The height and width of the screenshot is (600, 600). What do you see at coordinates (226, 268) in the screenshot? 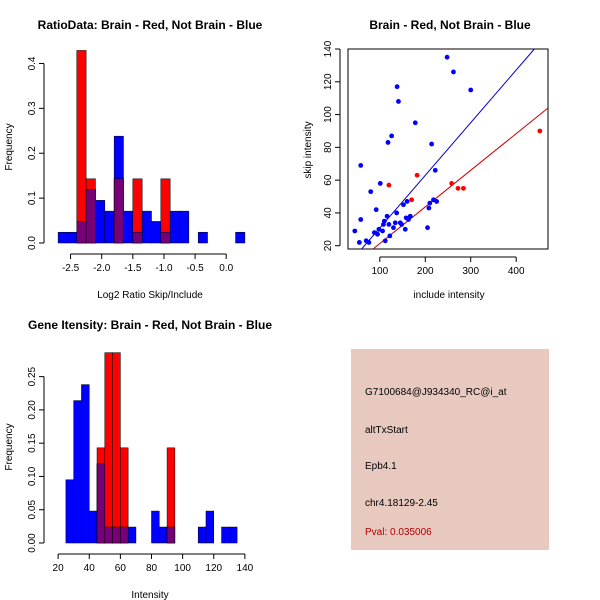
I see `ratio-histogram-x-tick-label: 0.0` at bounding box center [226, 268].